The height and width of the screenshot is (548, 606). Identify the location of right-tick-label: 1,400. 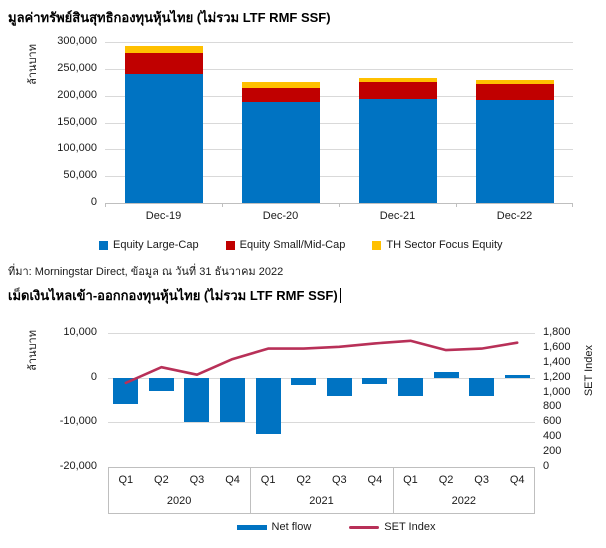
(557, 361).